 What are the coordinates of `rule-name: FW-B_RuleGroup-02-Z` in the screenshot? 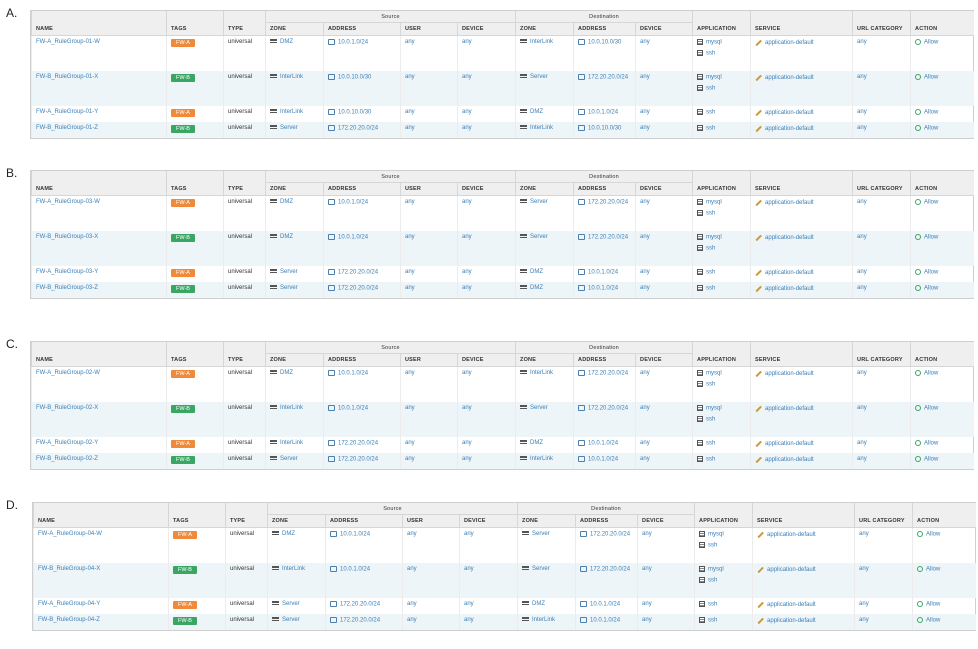 It's located at (67, 459).